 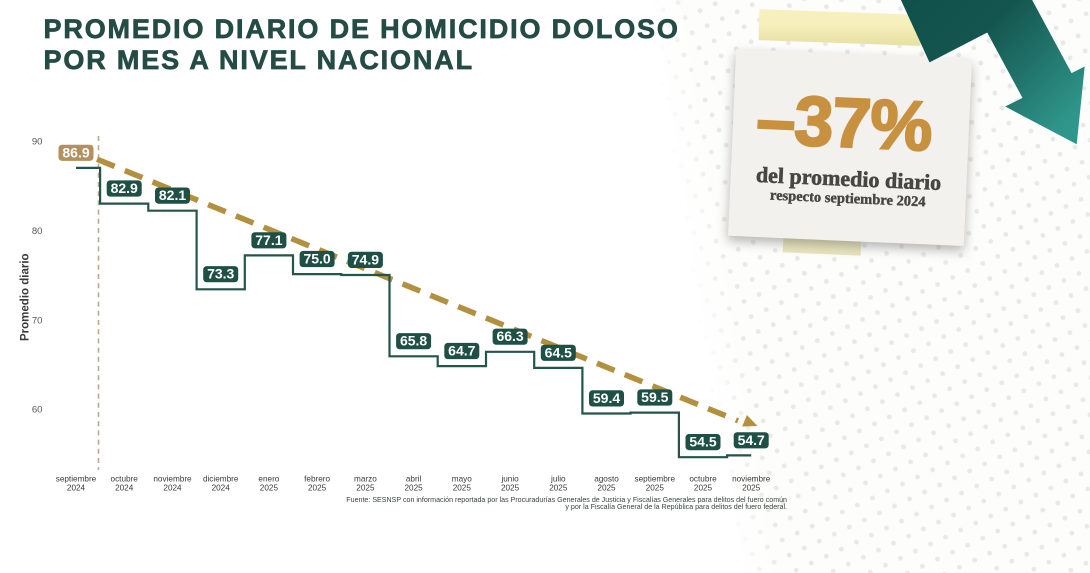 I want to click on svg-text: 86.9, so click(x=75, y=152).